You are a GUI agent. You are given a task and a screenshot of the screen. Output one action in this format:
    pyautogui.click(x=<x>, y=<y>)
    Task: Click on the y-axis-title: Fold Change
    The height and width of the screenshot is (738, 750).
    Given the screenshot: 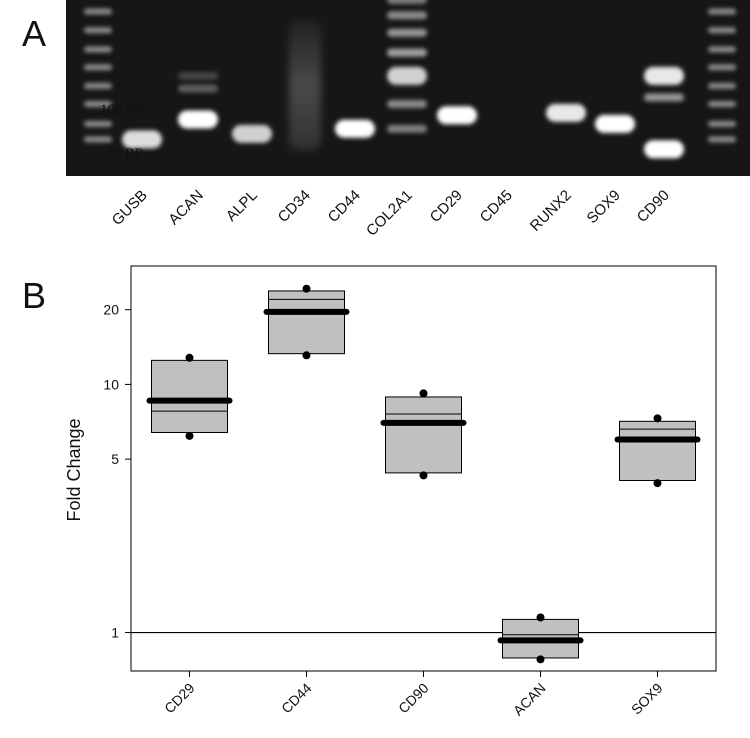 What is the action you would take?
    pyautogui.click(x=74, y=469)
    